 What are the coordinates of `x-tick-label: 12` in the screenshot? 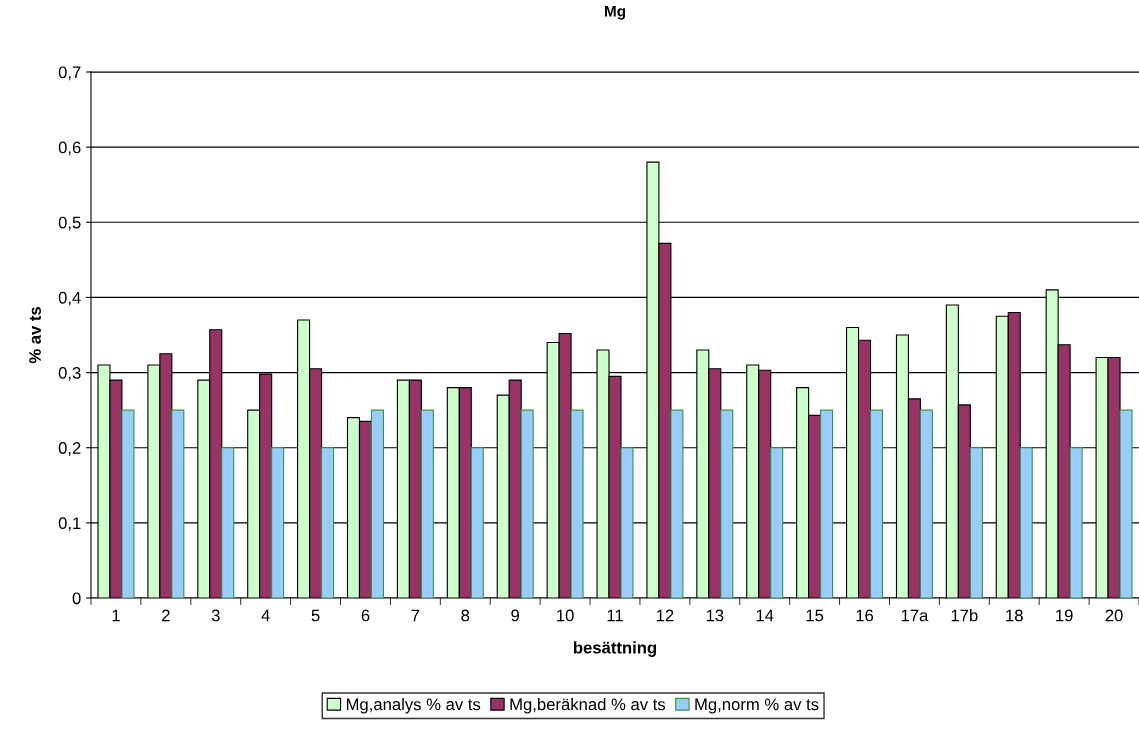 It's located at (665, 615).